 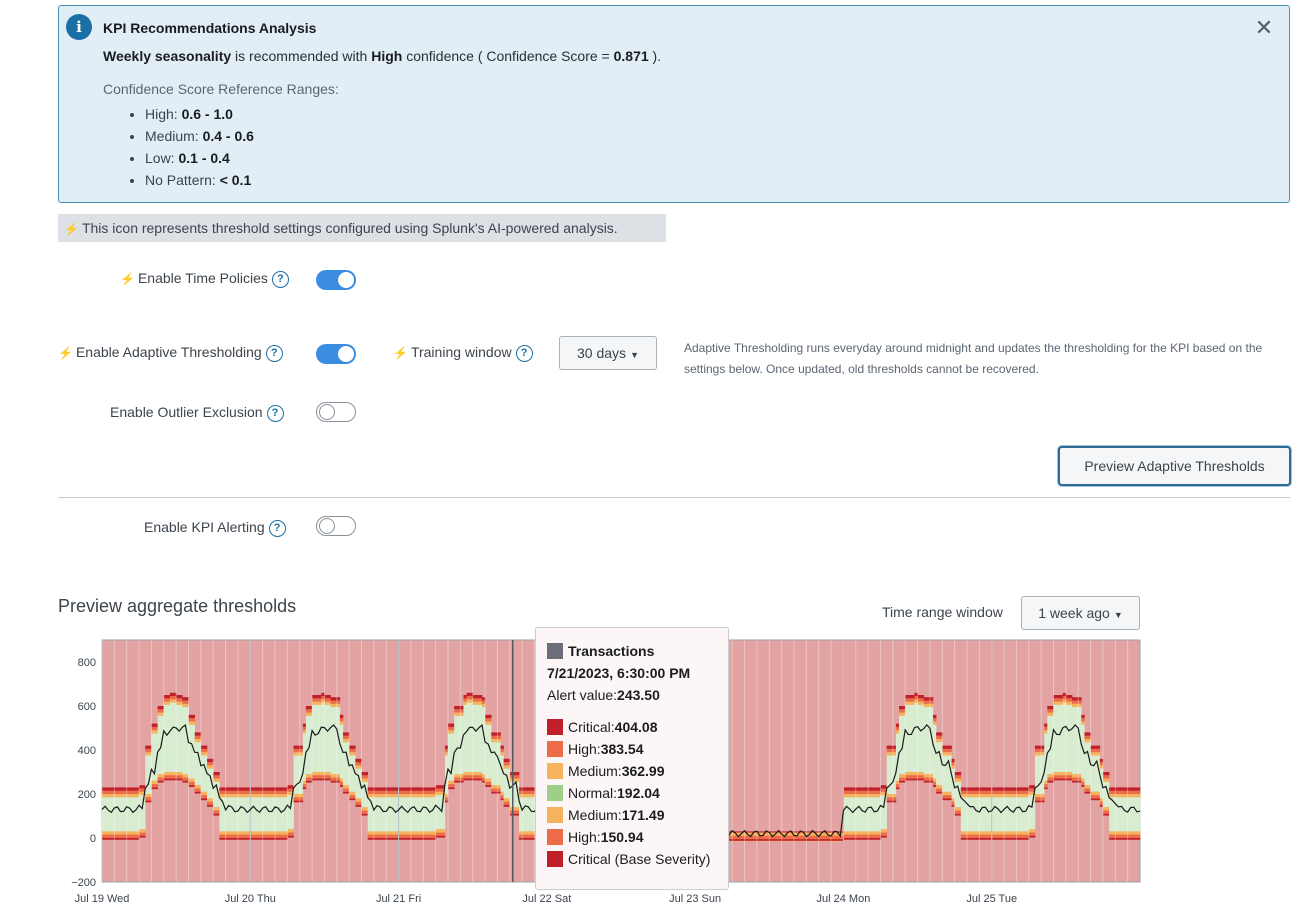 What do you see at coordinates (336, 280) in the screenshot?
I see `time-policies-toggle` at bounding box center [336, 280].